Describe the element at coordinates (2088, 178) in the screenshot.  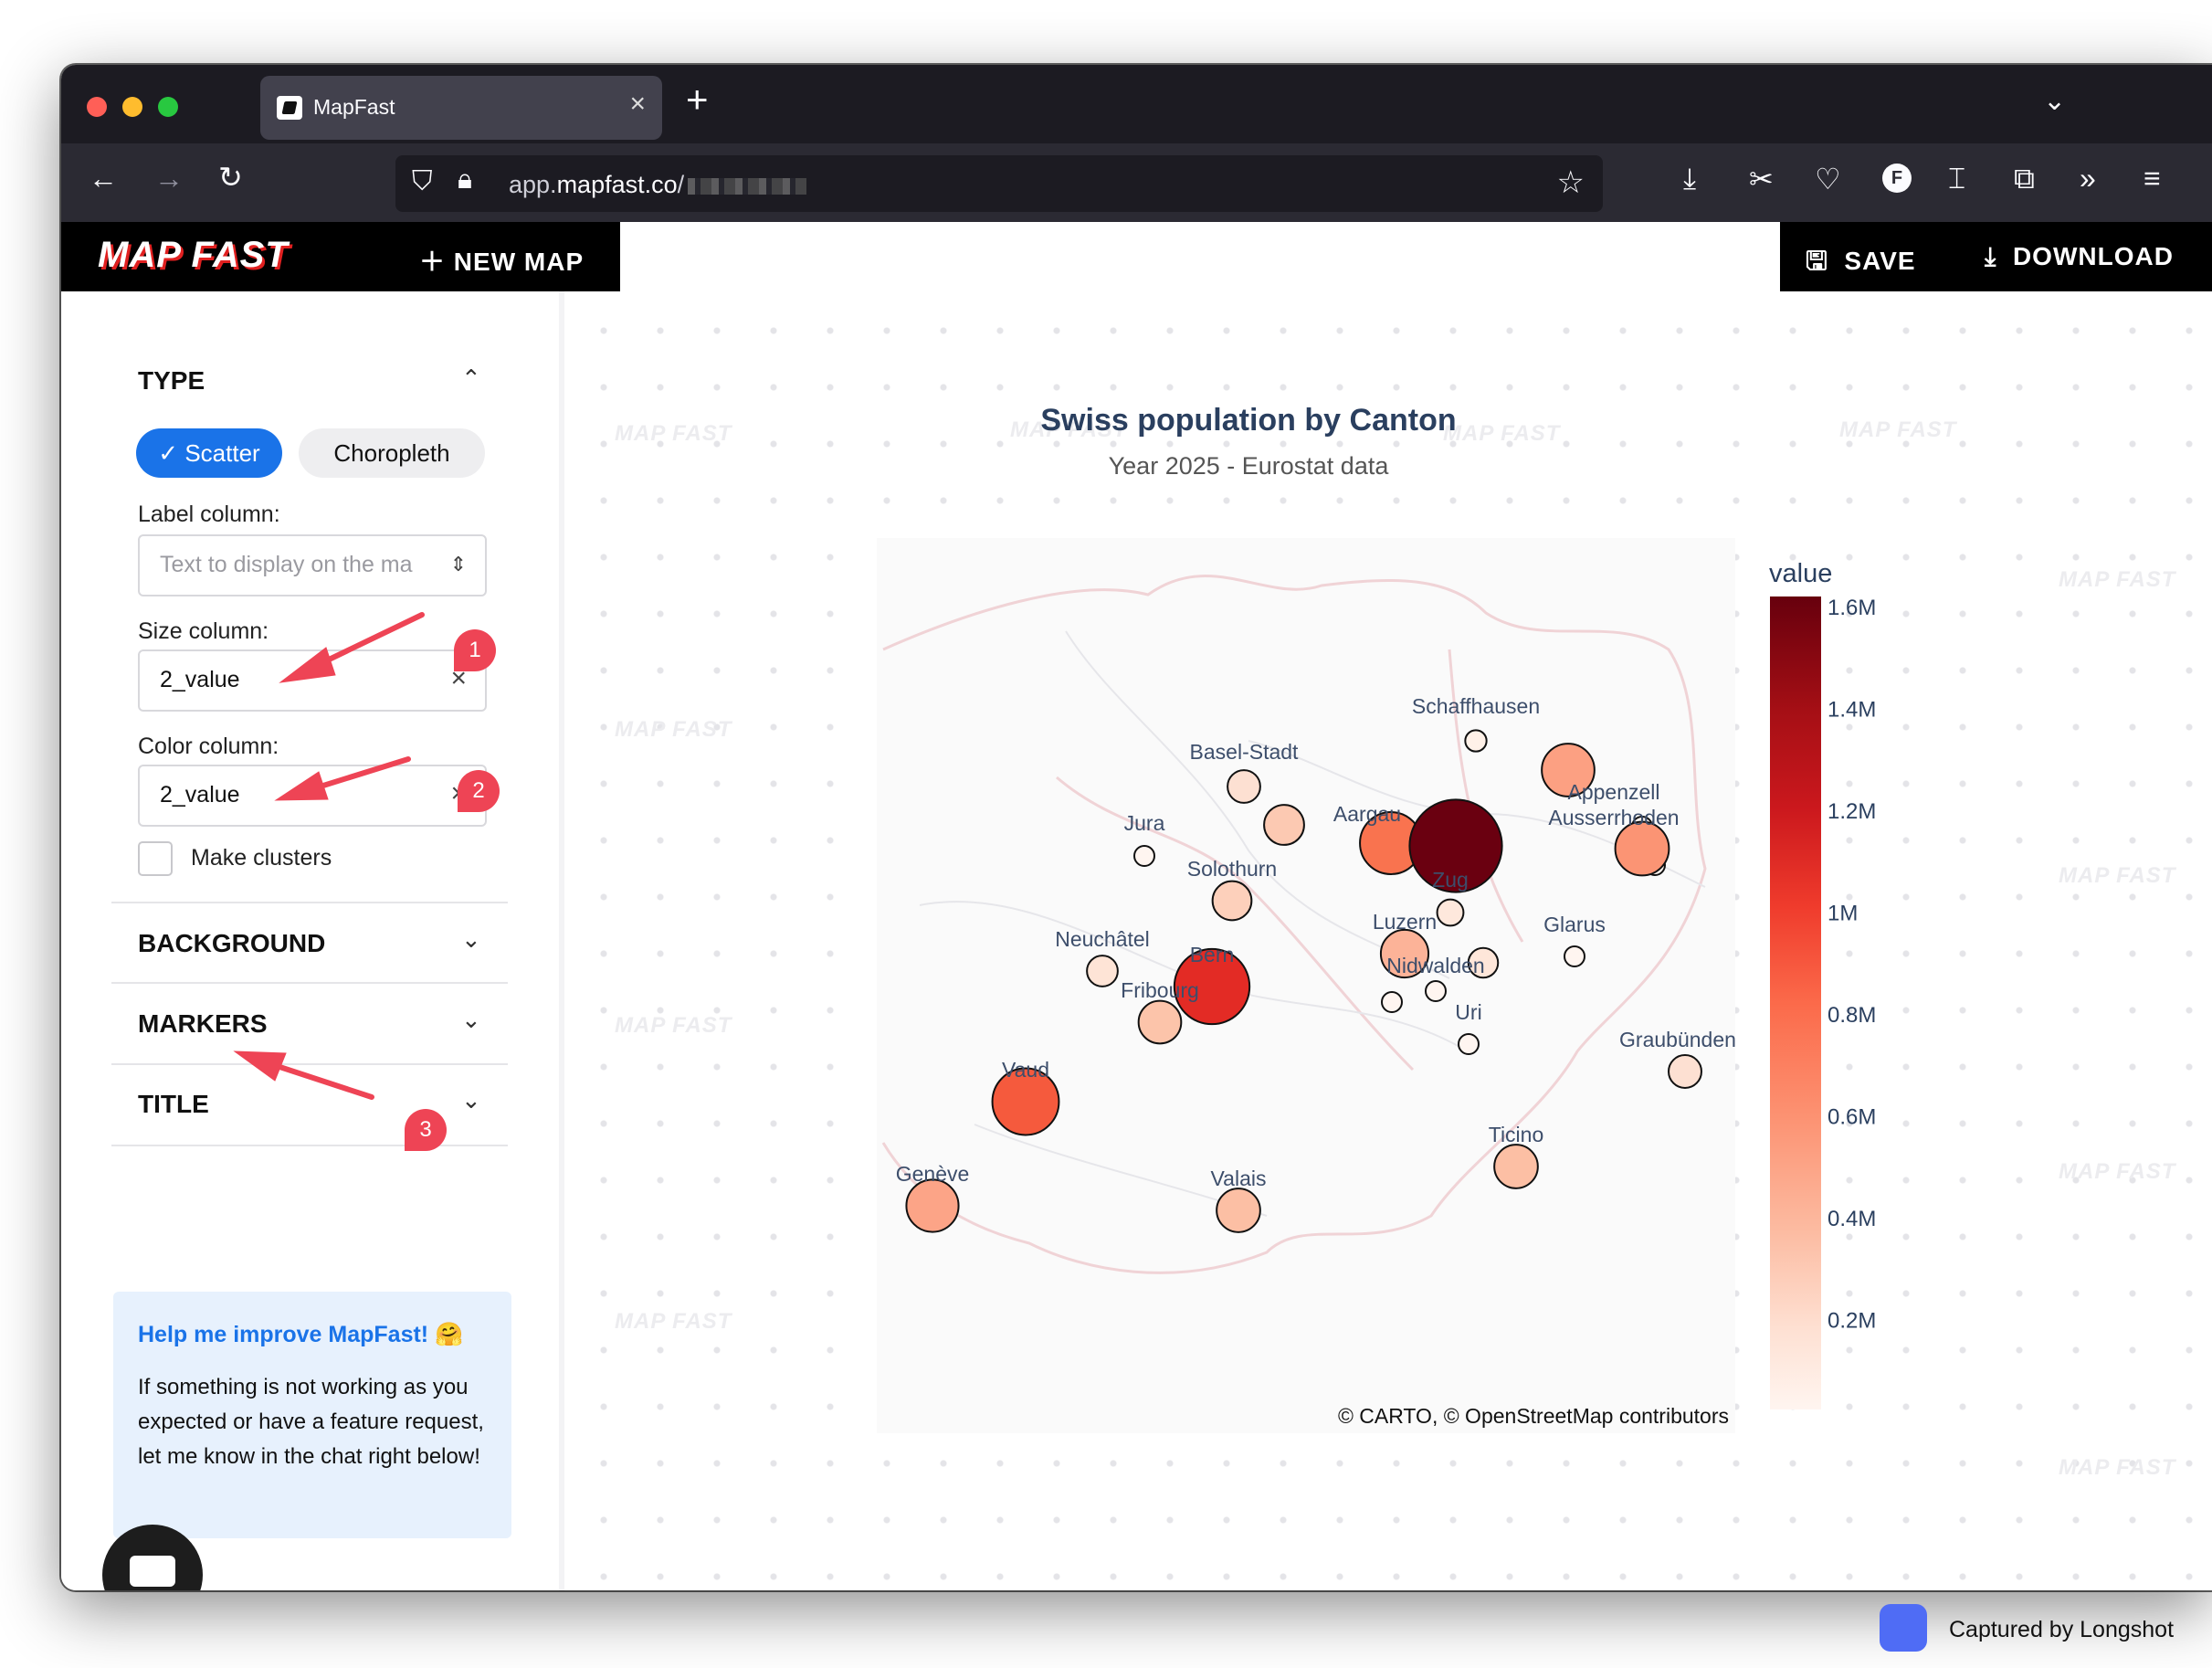
I see `overflow-menu-icon: »` at that location.